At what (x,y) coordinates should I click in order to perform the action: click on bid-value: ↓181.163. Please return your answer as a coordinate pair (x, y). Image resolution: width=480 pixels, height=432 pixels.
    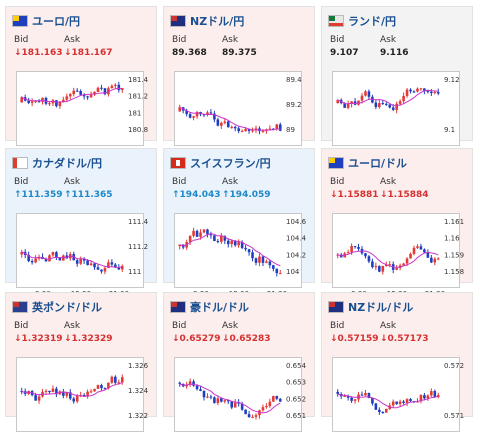
    Looking at the image, I should click on (38, 53).